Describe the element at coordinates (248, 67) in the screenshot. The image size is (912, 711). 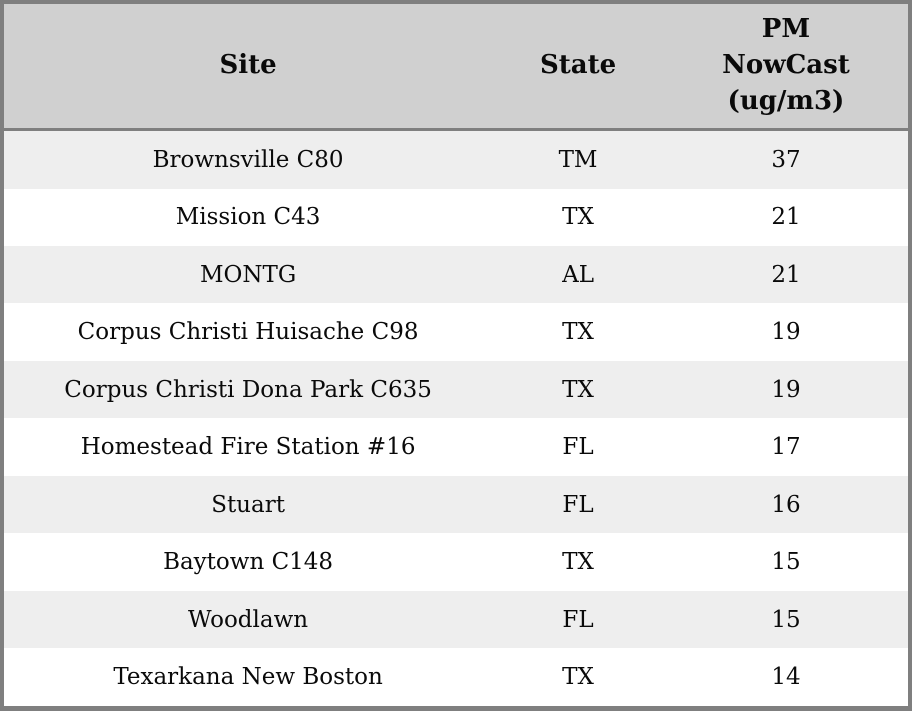
I see `column-header-site: Site` at that location.